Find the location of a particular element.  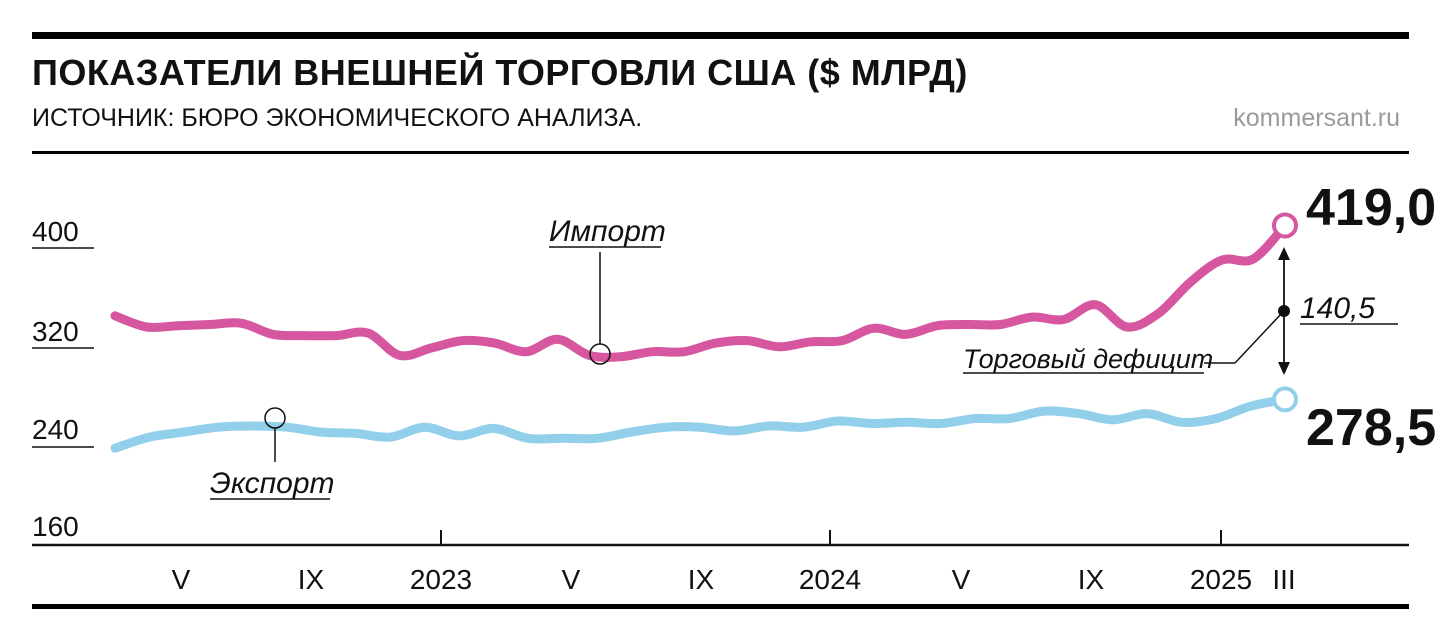

chart-subtitle: ИСТОЧНИК: БЮРО ЭКОНОМИЧЕСКОГО АНАЛИЗА. is located at coordinates (337, 118).